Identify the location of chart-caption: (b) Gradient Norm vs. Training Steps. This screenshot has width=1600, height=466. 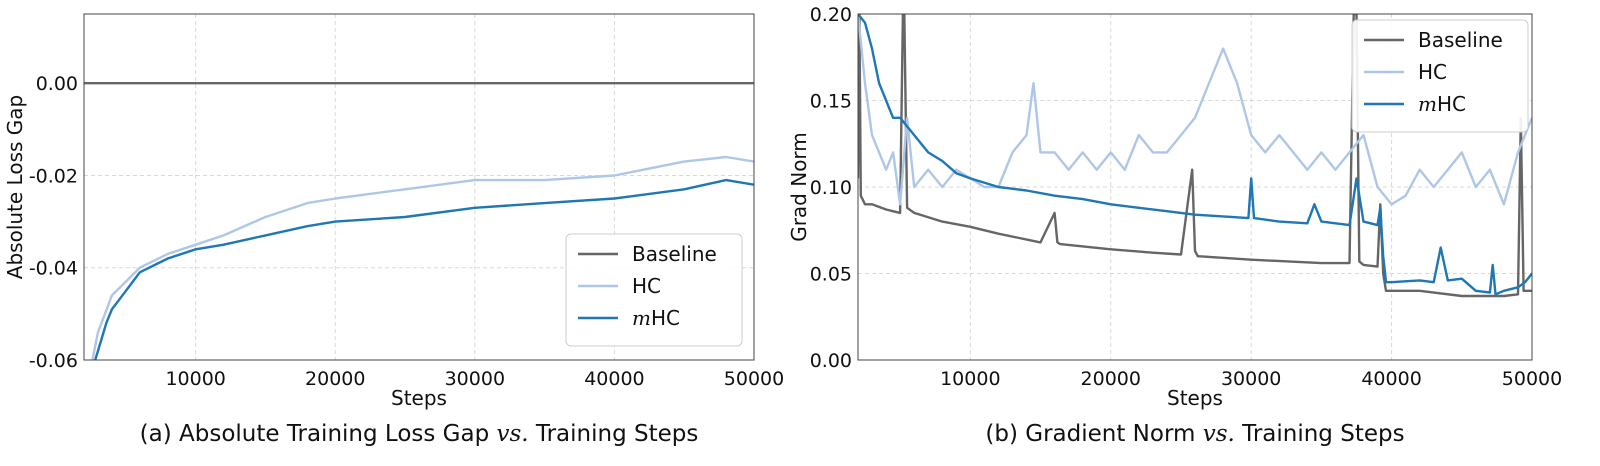
(1194, 434).